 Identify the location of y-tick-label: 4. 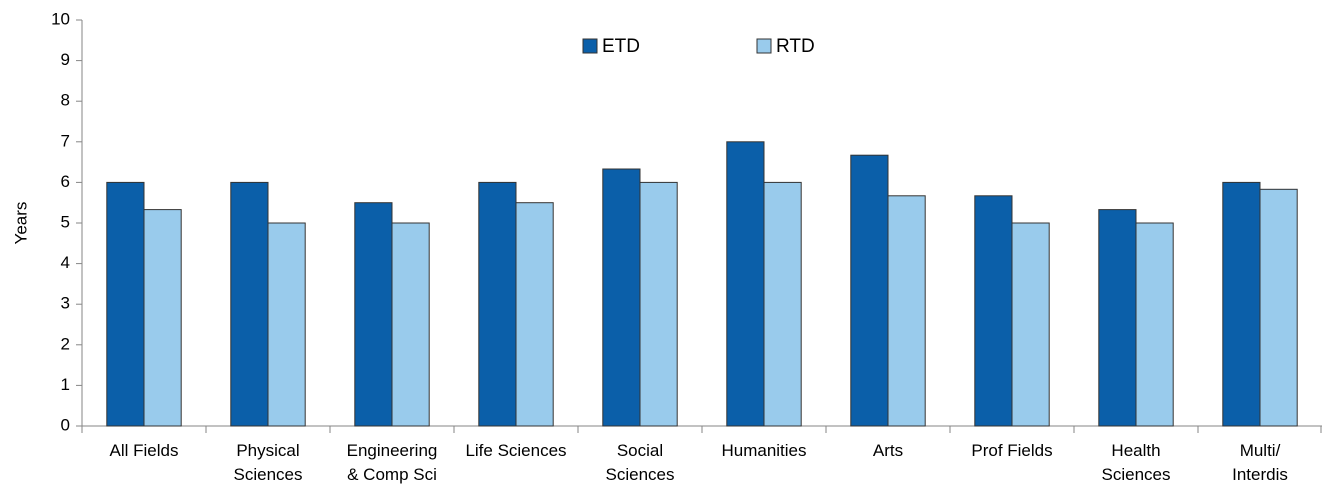
(65, 262).